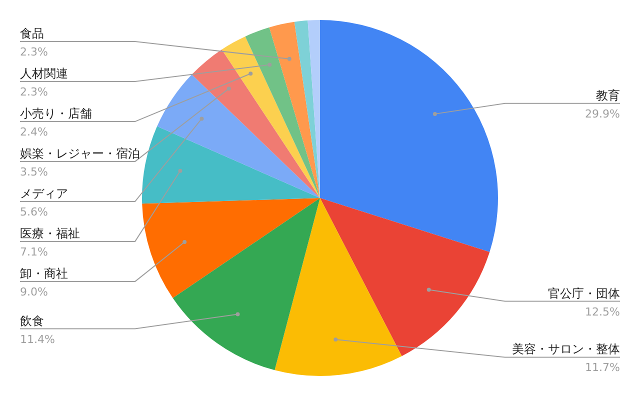  Describe the element at coordinates (34, 212) in the screenshot. I see `data-label: 5.6%` at that location.